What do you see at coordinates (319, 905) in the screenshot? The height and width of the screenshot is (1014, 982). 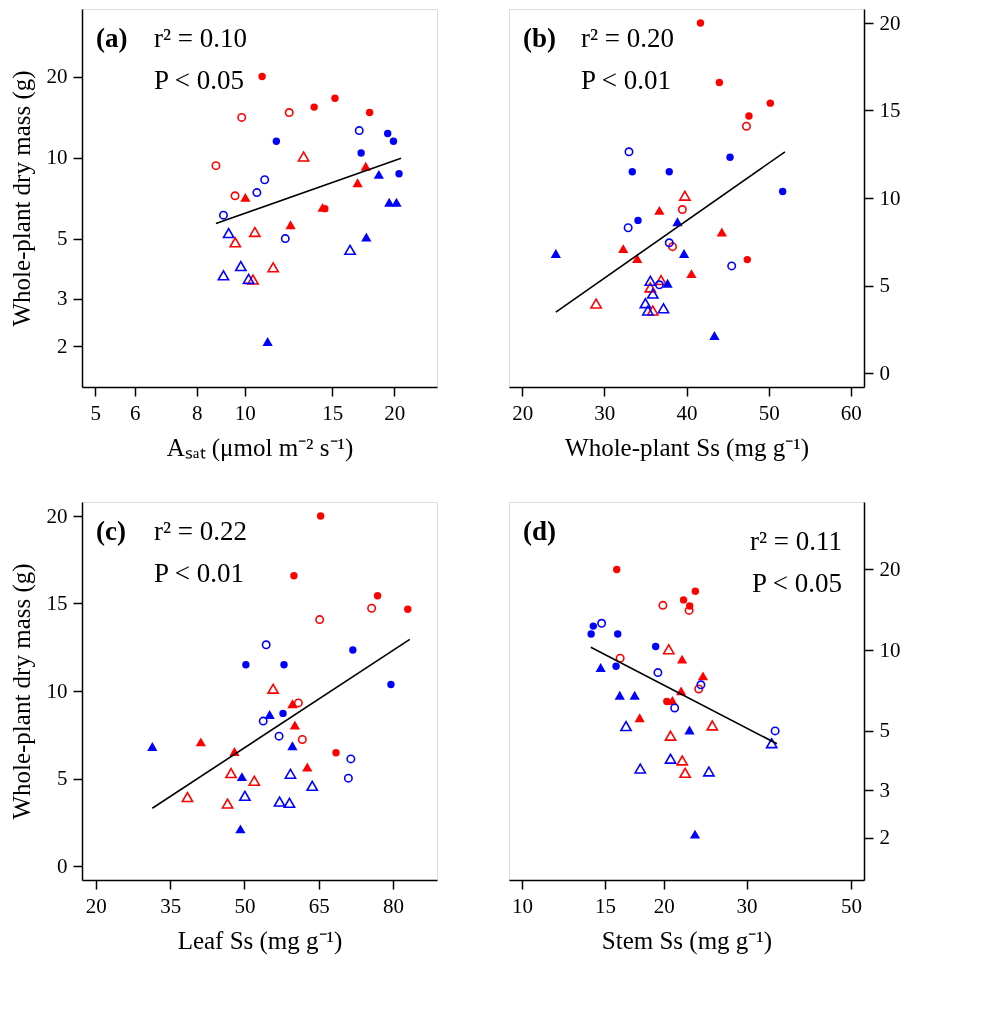 I see `x-tick-label: 65` at bounding box center [319, 905].